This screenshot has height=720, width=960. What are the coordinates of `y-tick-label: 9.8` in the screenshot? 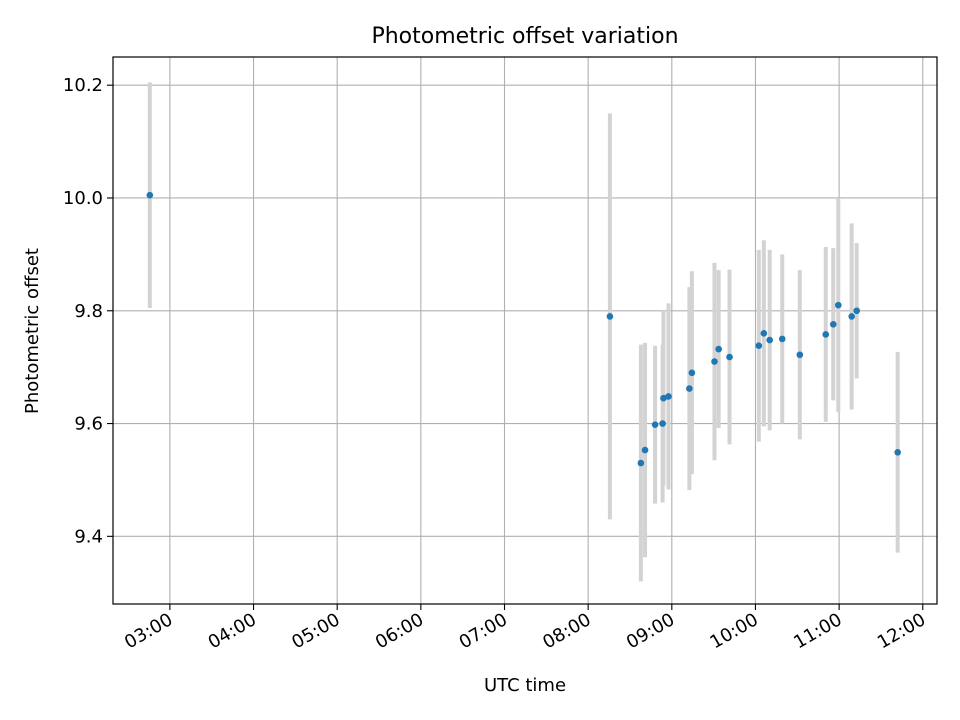 It's located at (88, 311).